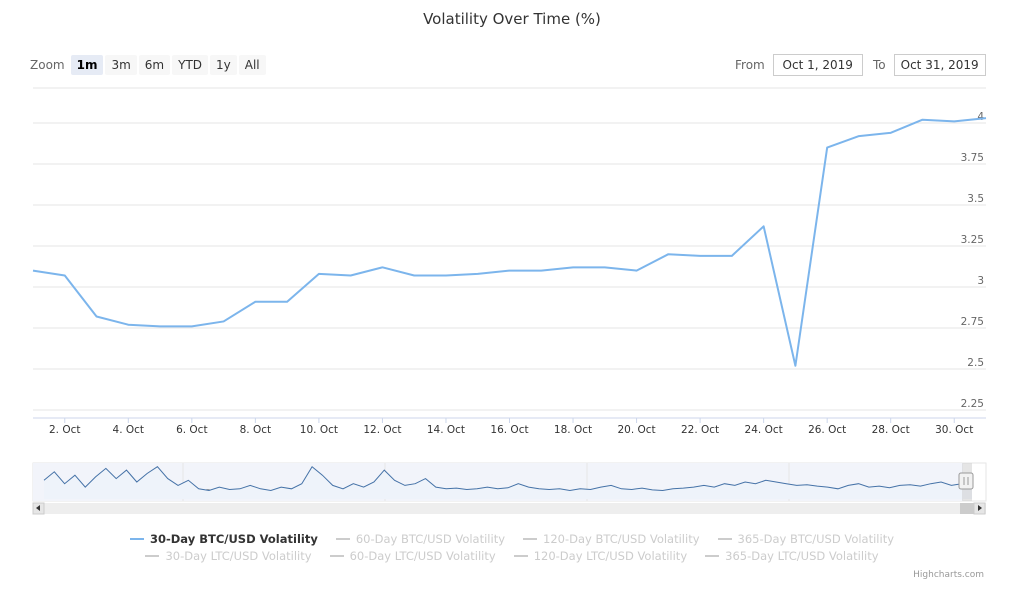 This screenshot has width=1024, height=597. I want to click on legend-item-120d-btc: 120-Day BTC/USD Volatility, so click(611, 539).